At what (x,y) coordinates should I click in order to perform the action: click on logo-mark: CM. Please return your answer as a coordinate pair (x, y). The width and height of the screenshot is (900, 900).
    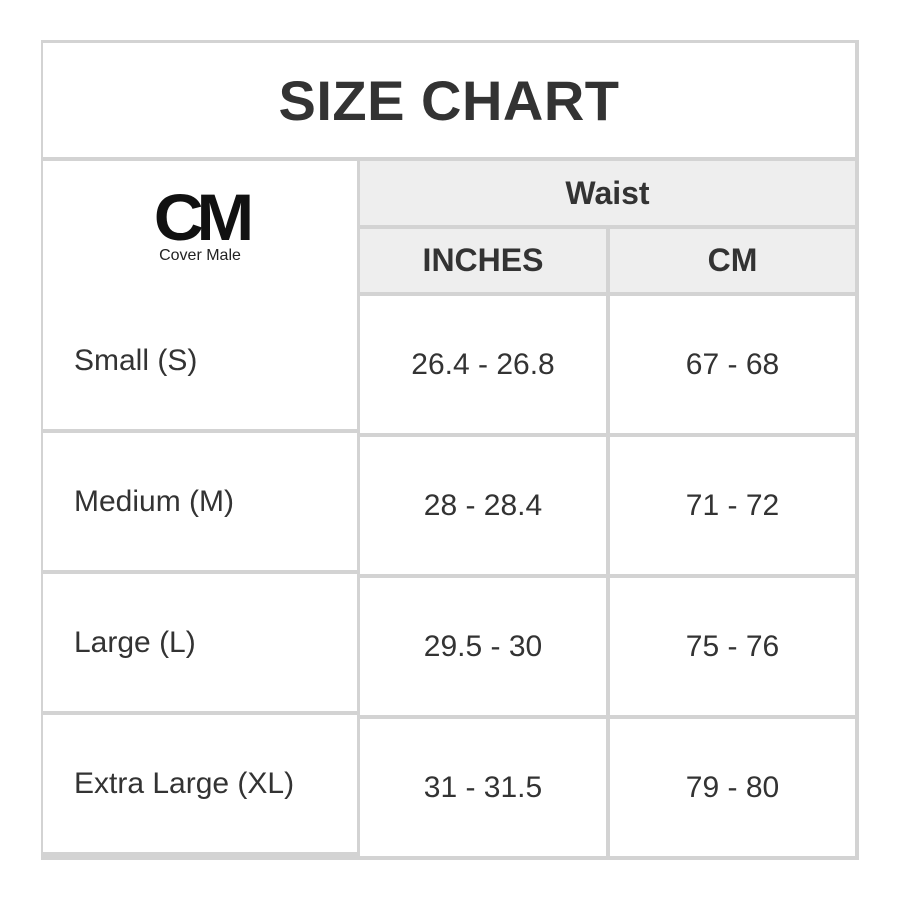
    Looking at the image, I should click on (203, 216).